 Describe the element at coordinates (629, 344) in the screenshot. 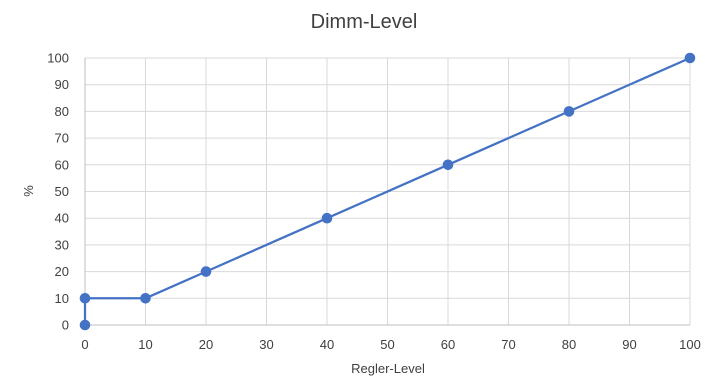

I see `x-tick-label: 90` at that location.